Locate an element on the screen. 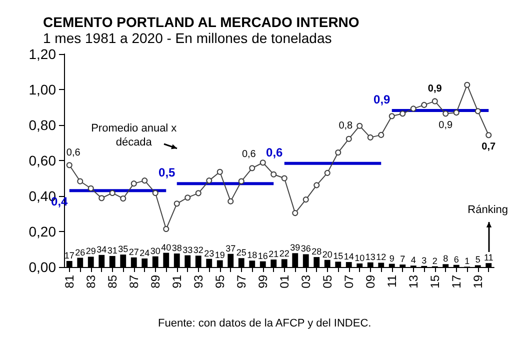  data-label: 11 is located at coordinates (489, 257).